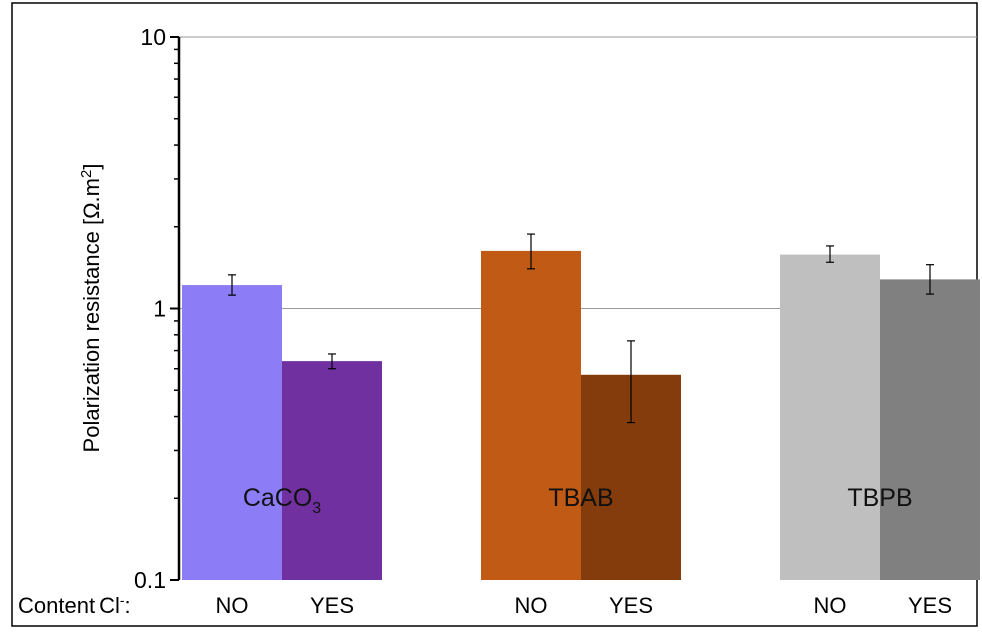 Image resolution: width=982 pixels, height=635 pixels. I want to click on y-axis-title: Polarization resistance [Ω.m2], so click(91, 308).